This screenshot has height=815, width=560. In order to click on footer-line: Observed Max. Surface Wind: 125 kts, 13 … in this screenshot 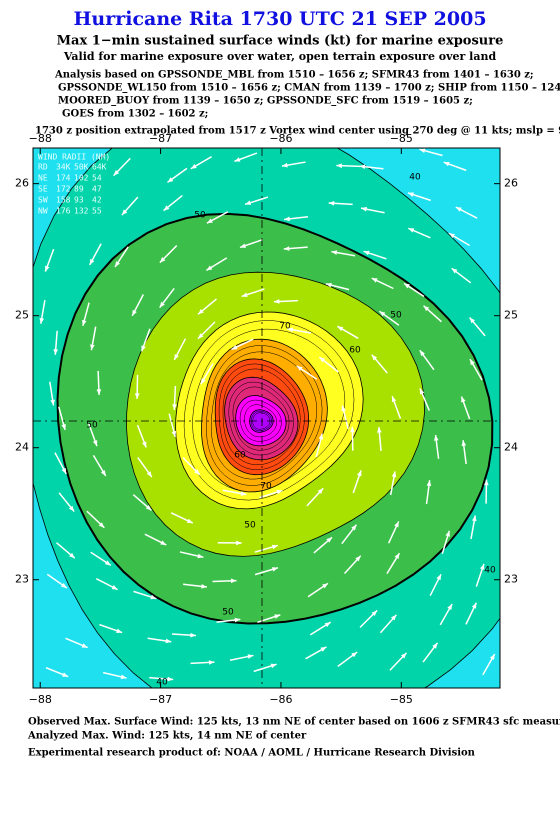, I will do `click(294, 722)`.